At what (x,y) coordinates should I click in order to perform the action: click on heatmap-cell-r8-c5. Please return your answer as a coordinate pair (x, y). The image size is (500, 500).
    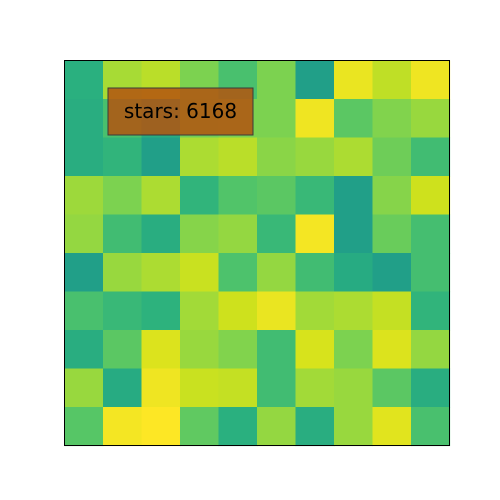
    Looking at the image, I should click on (276, 388).